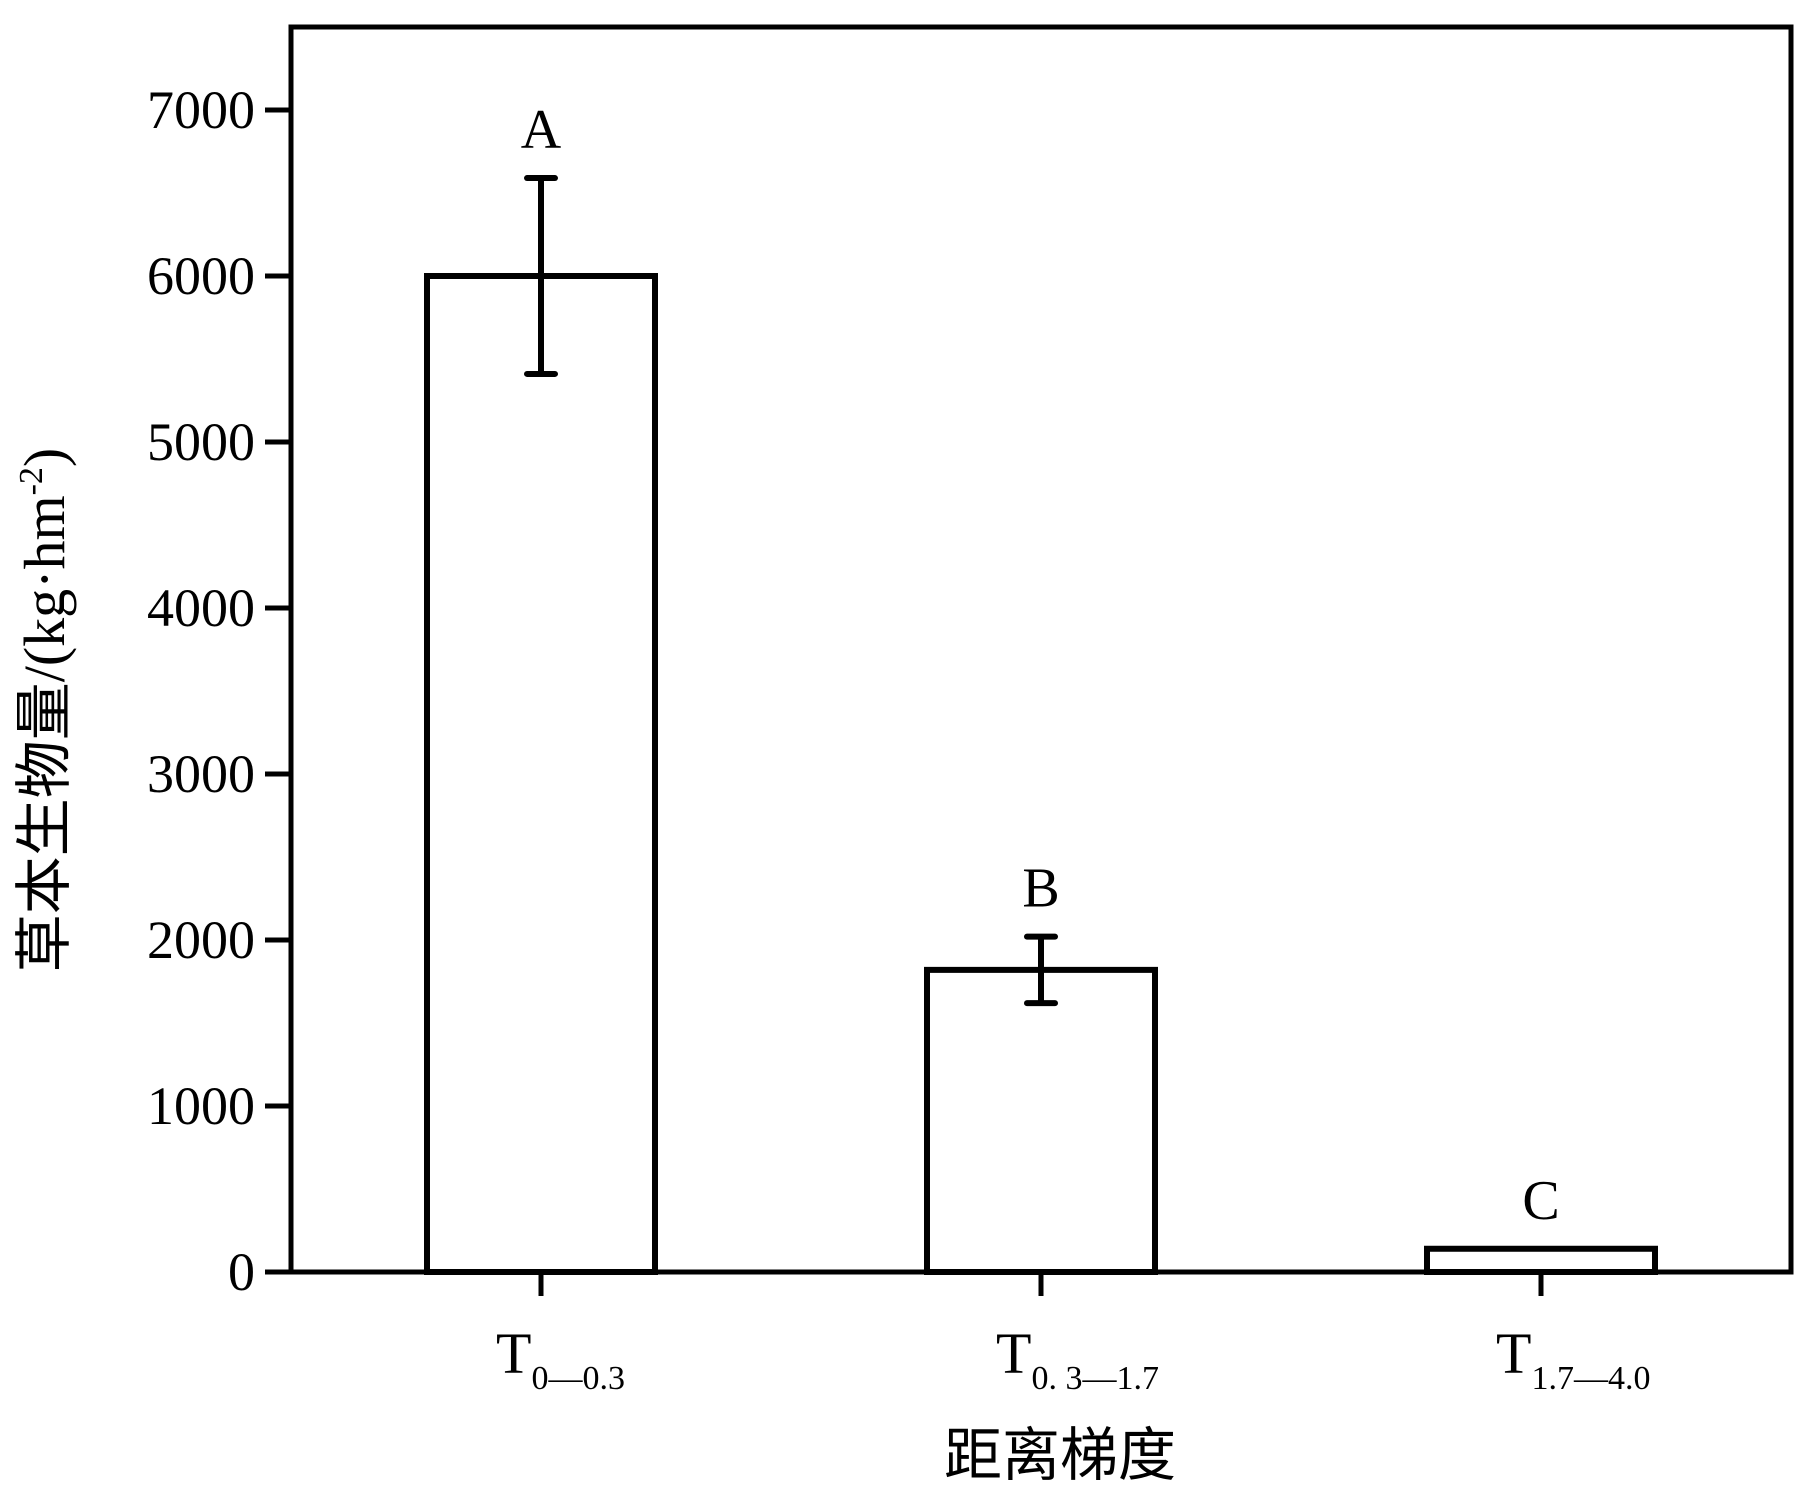  I want to click on x-tick-label: T0—0.3, so click(560, 1359).